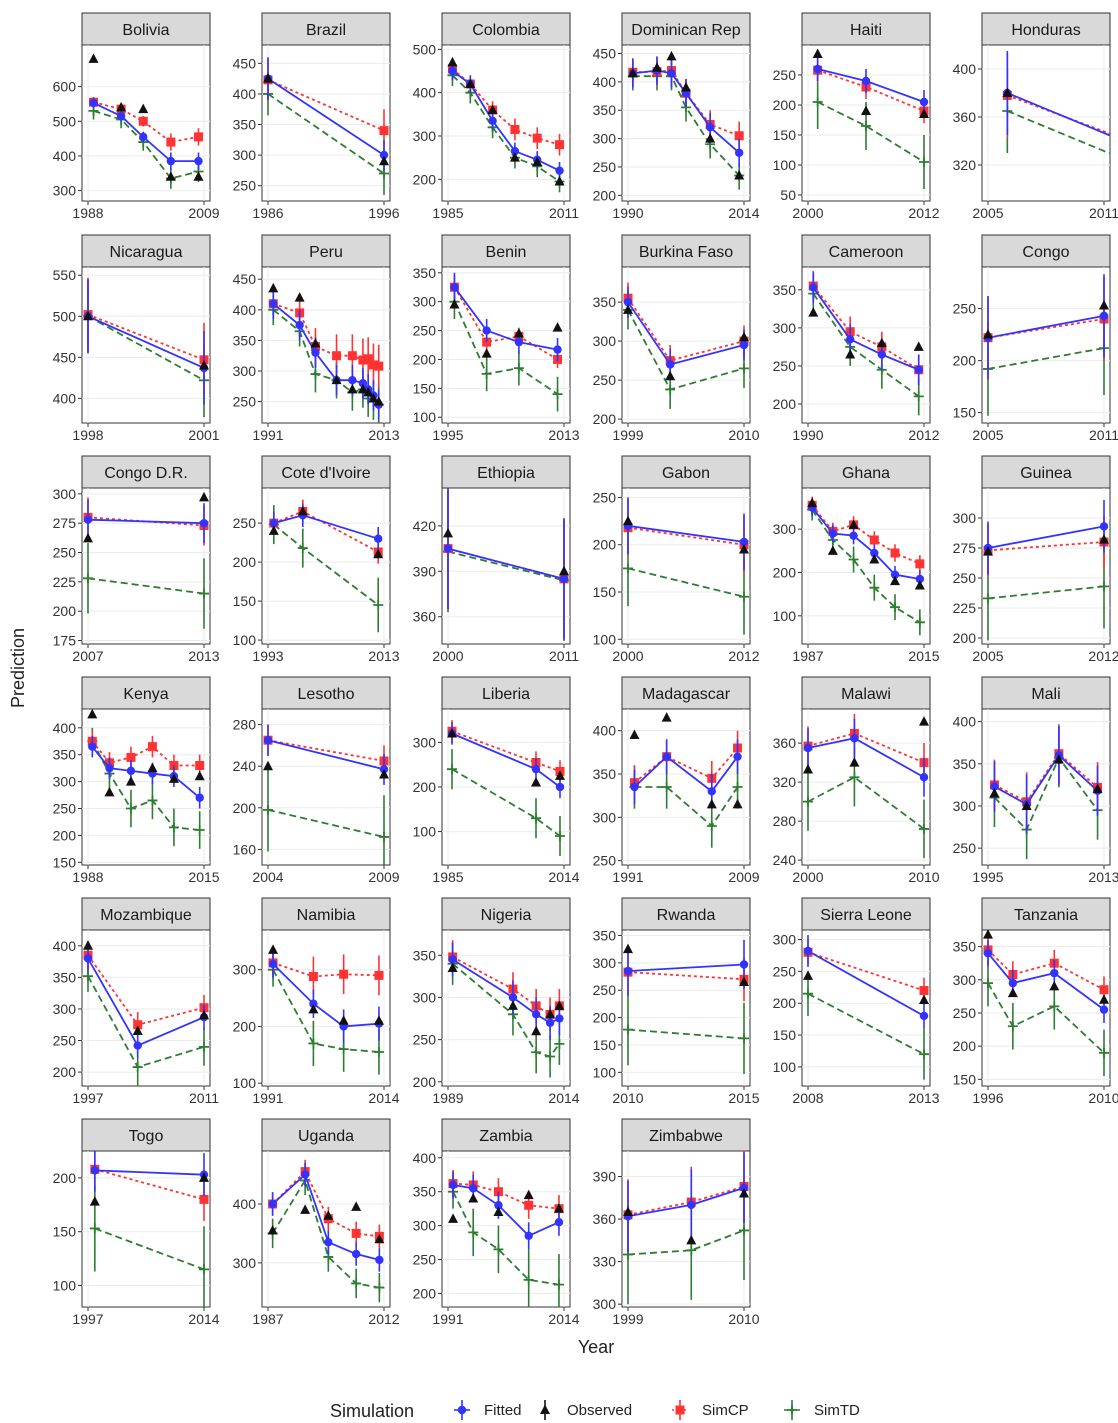 The height and width of the screenshot is (1423, 1118). I want to click on legend-item-observed: Observed, so click(586, 1410).